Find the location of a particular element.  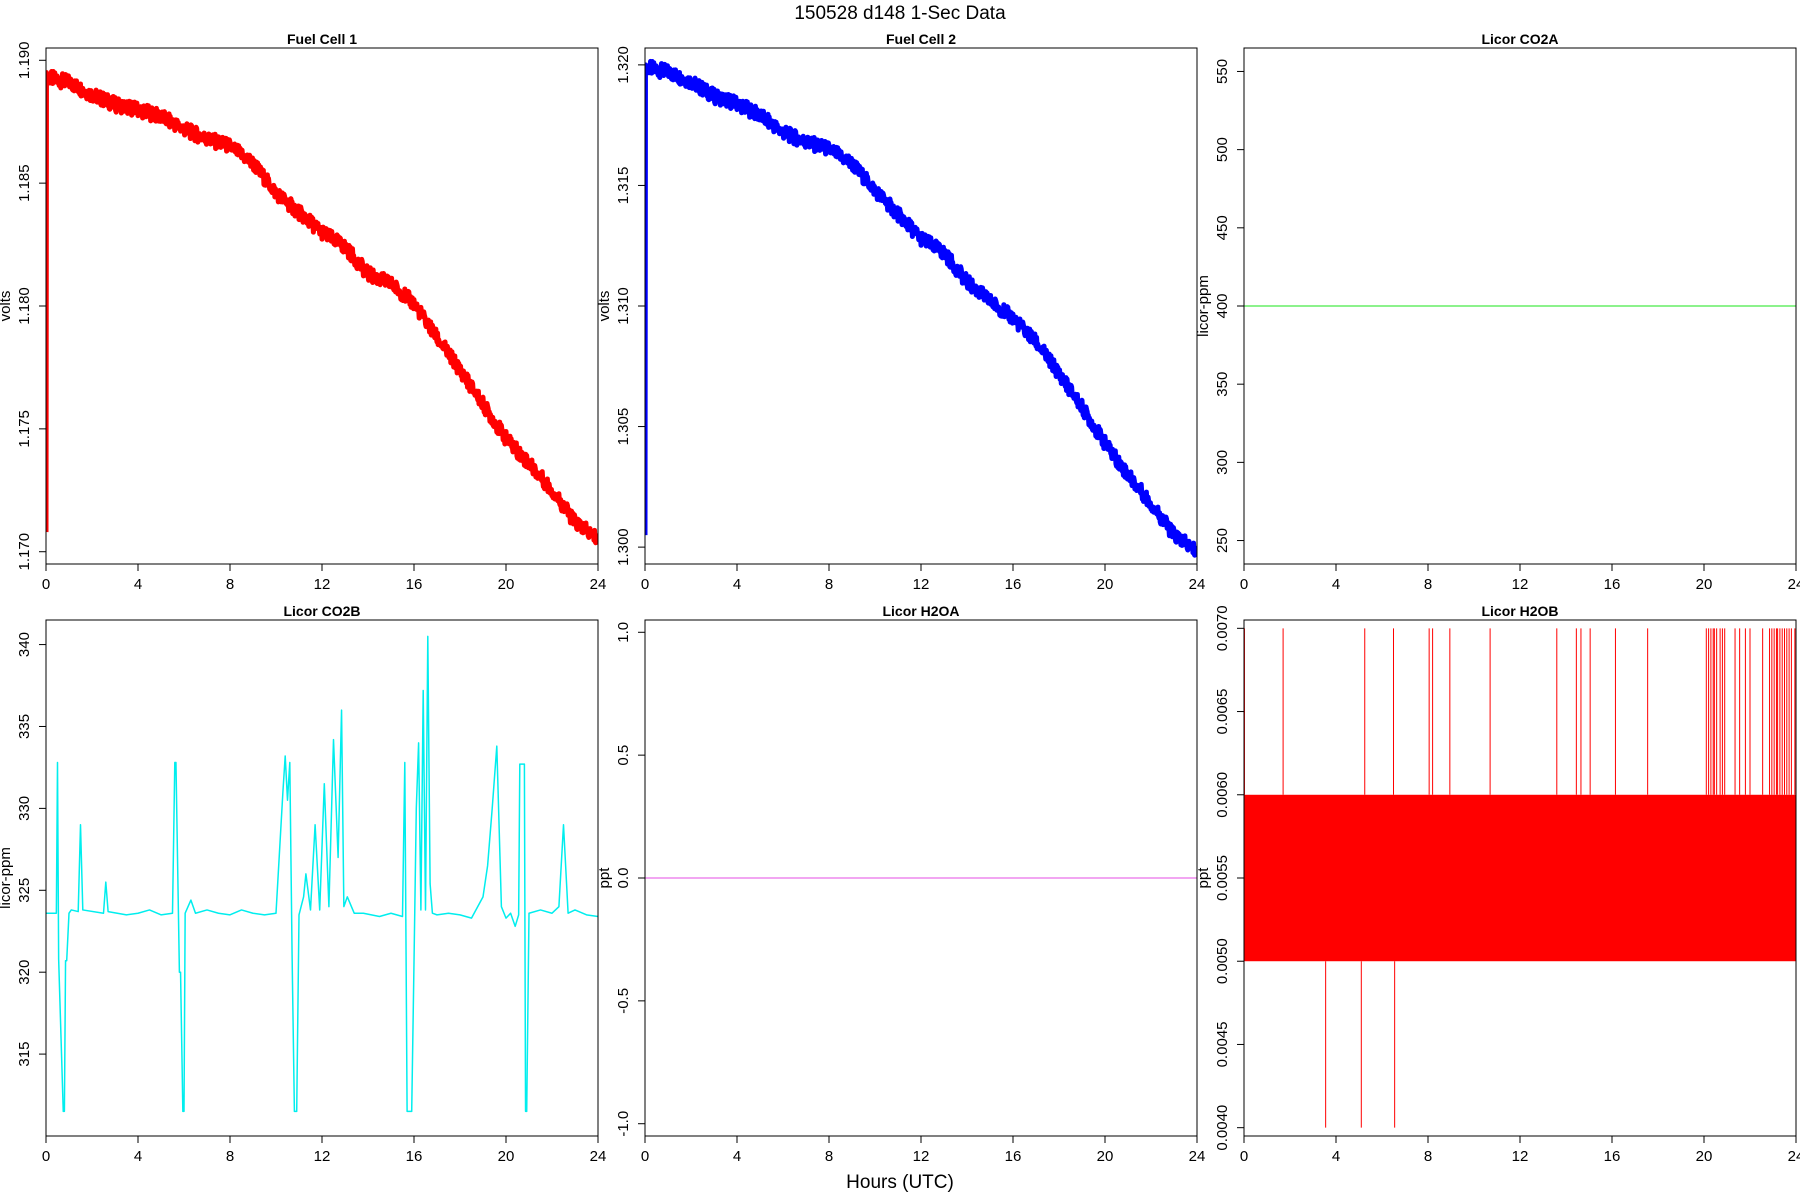

figure-xlabel: Hours (UTC) is located at coordinates (900, 1182).